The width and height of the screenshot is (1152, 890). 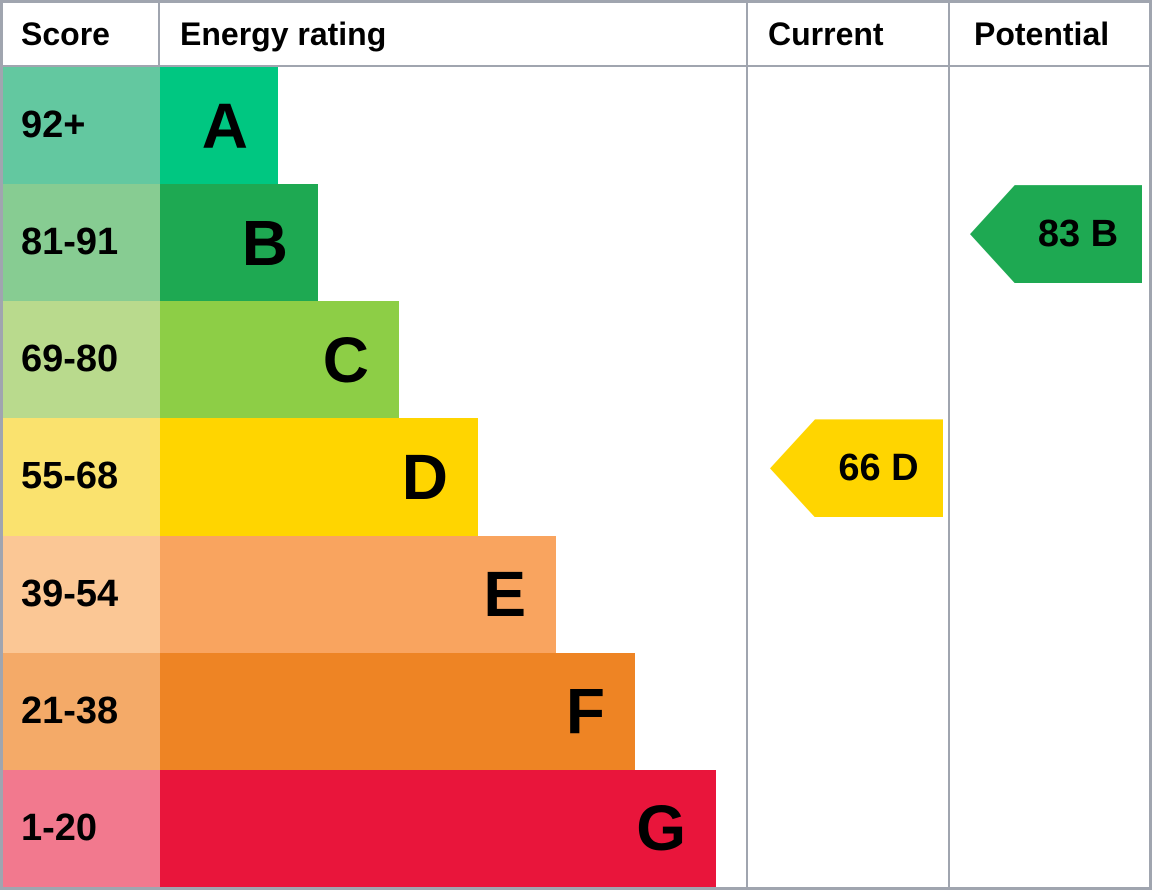 I want to click on rating-bar: D, so click(x=319, y=477).